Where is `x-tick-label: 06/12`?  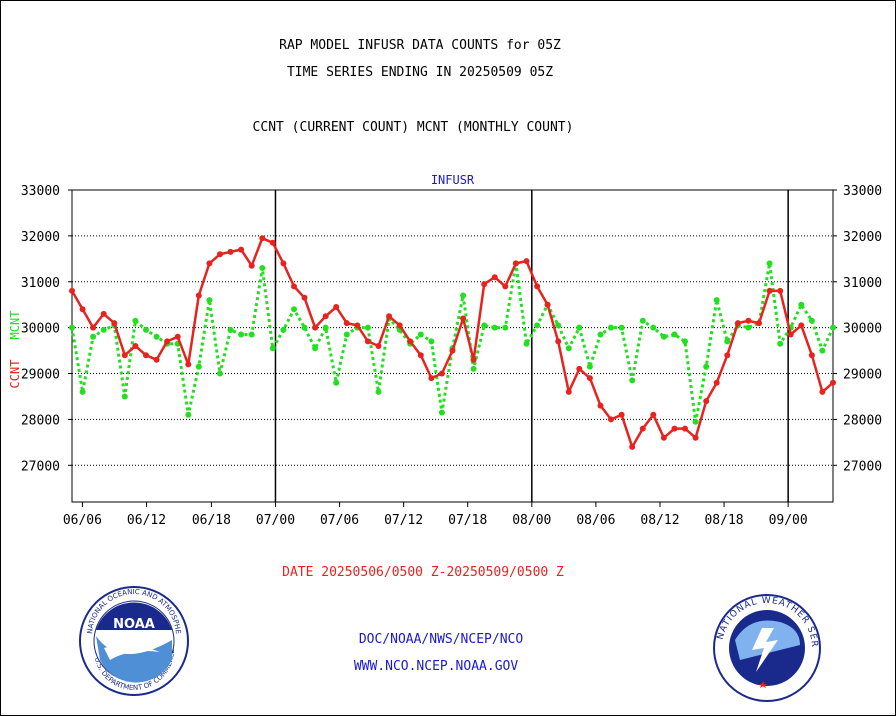 x-tick-label: 06/12 is located at coordinates (146, 520).